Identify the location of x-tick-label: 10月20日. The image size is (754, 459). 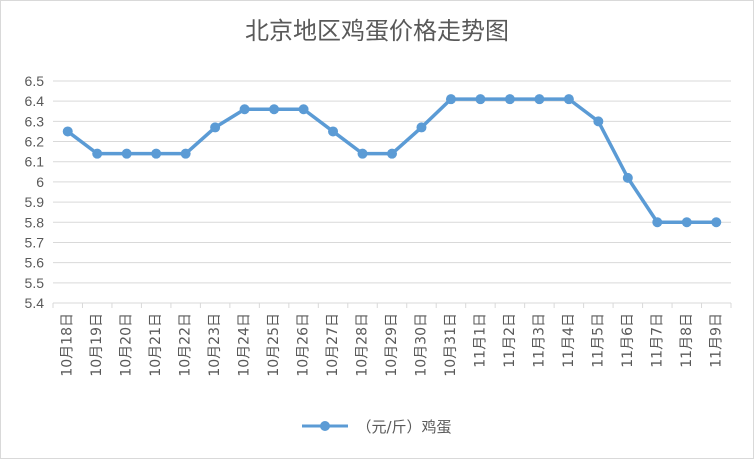
(127, 345).